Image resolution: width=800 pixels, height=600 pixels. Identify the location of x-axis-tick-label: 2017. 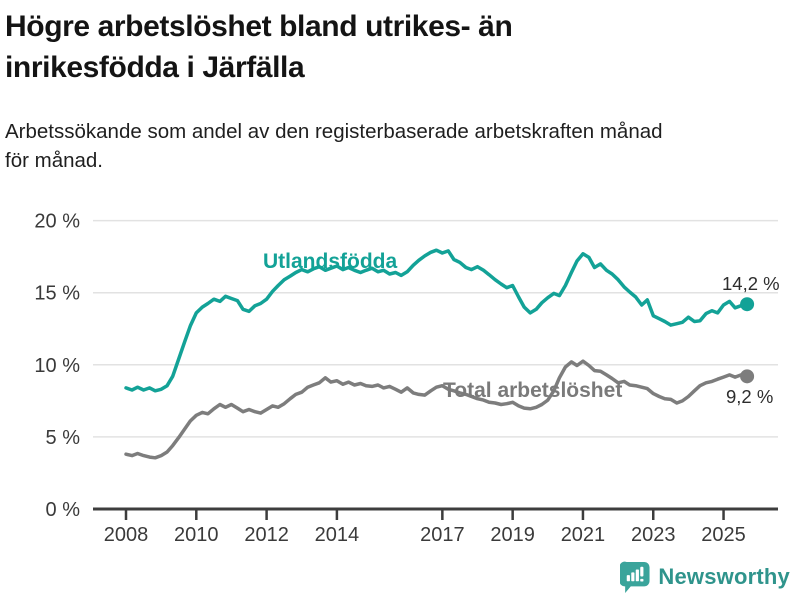
(442, 535).